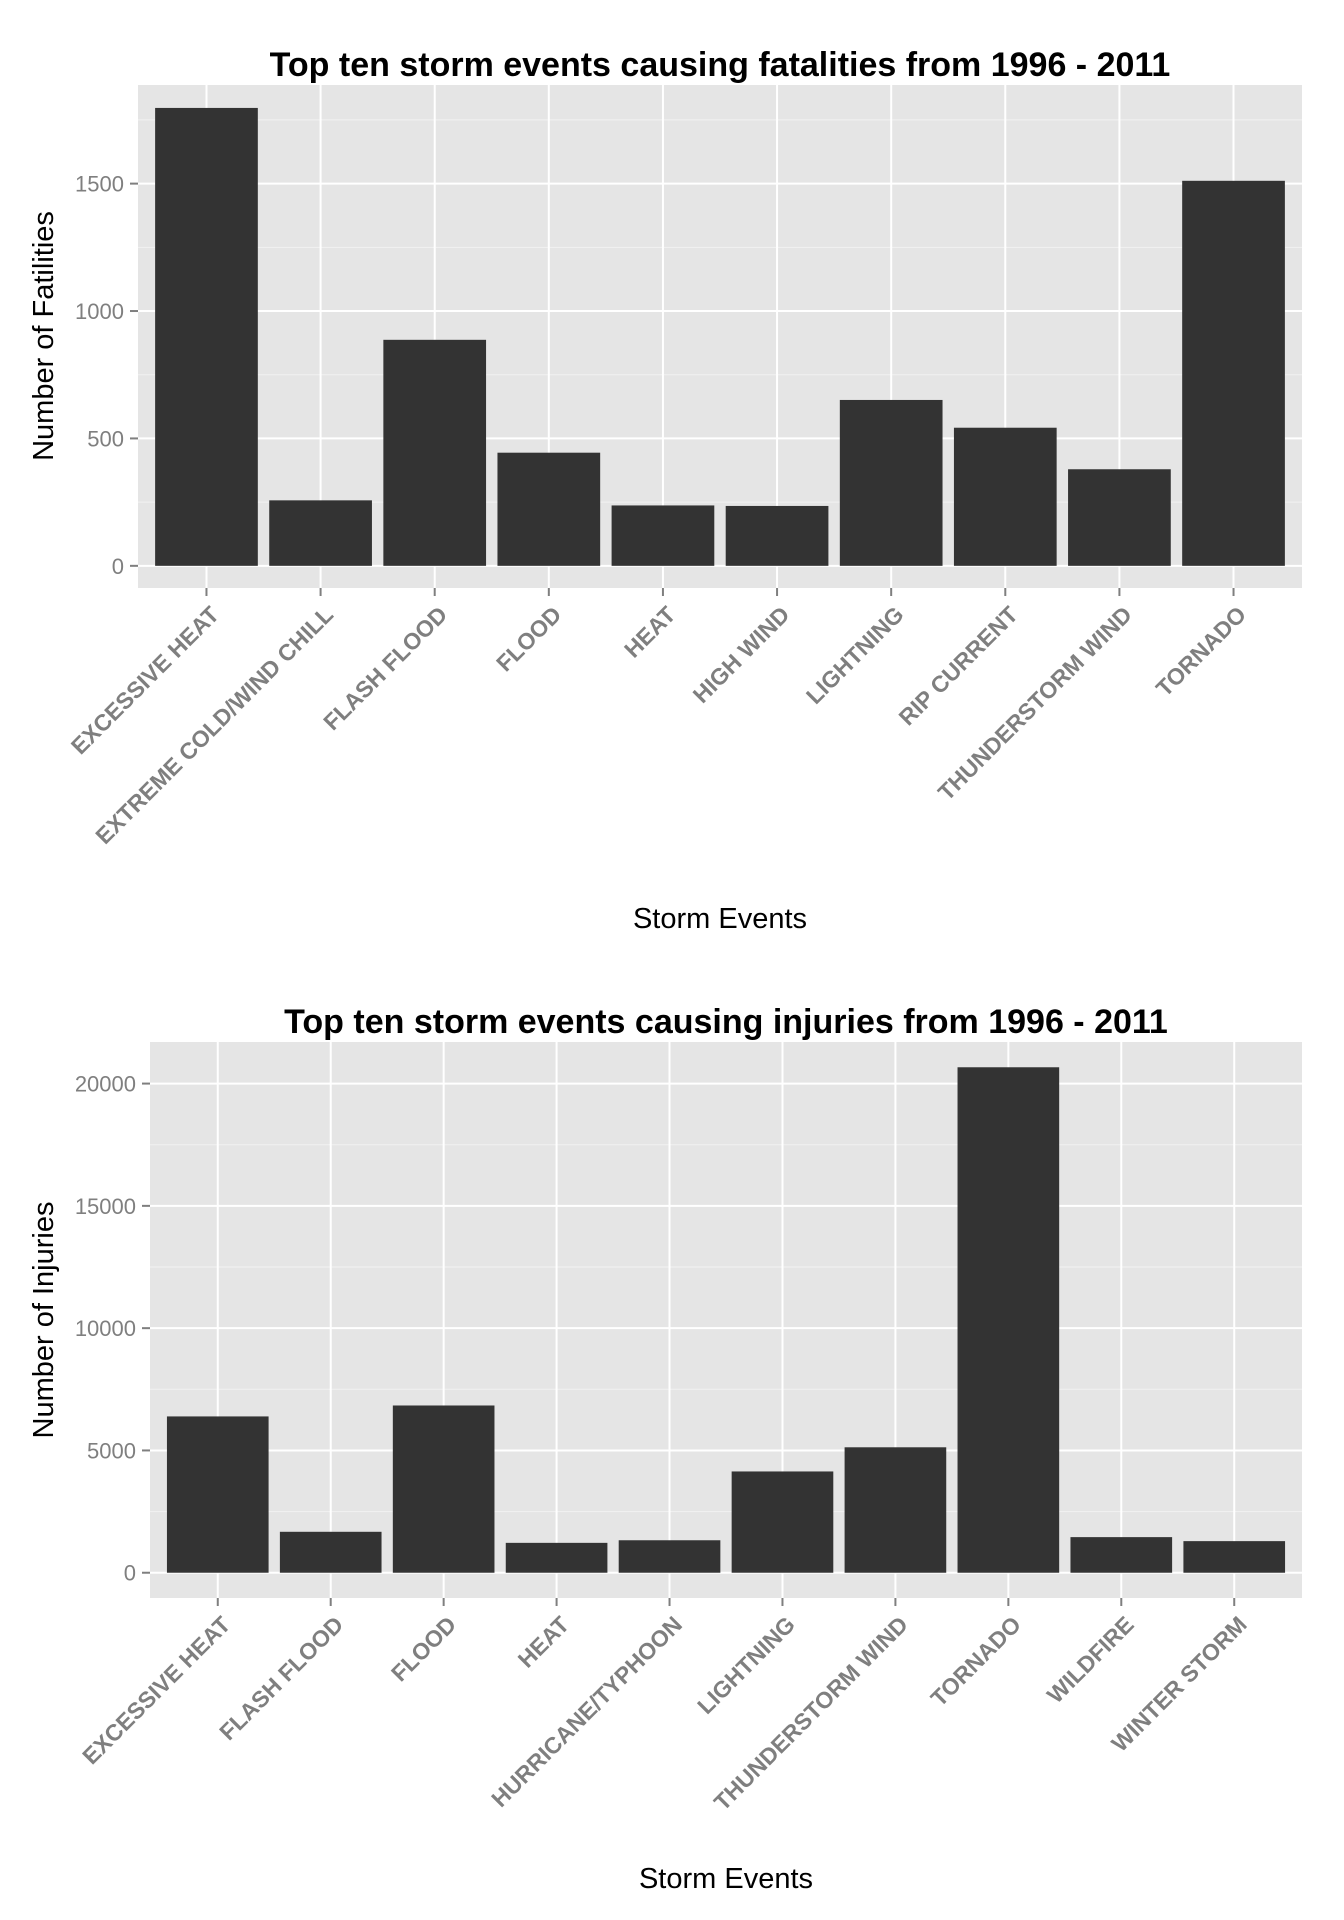 The height and width of the screenshot is (1920, 1344). What do you see at coordinates (111, 1450) in the screenshot?
I see `y-tick-label: 5000` at bounding box center [111, 1450].